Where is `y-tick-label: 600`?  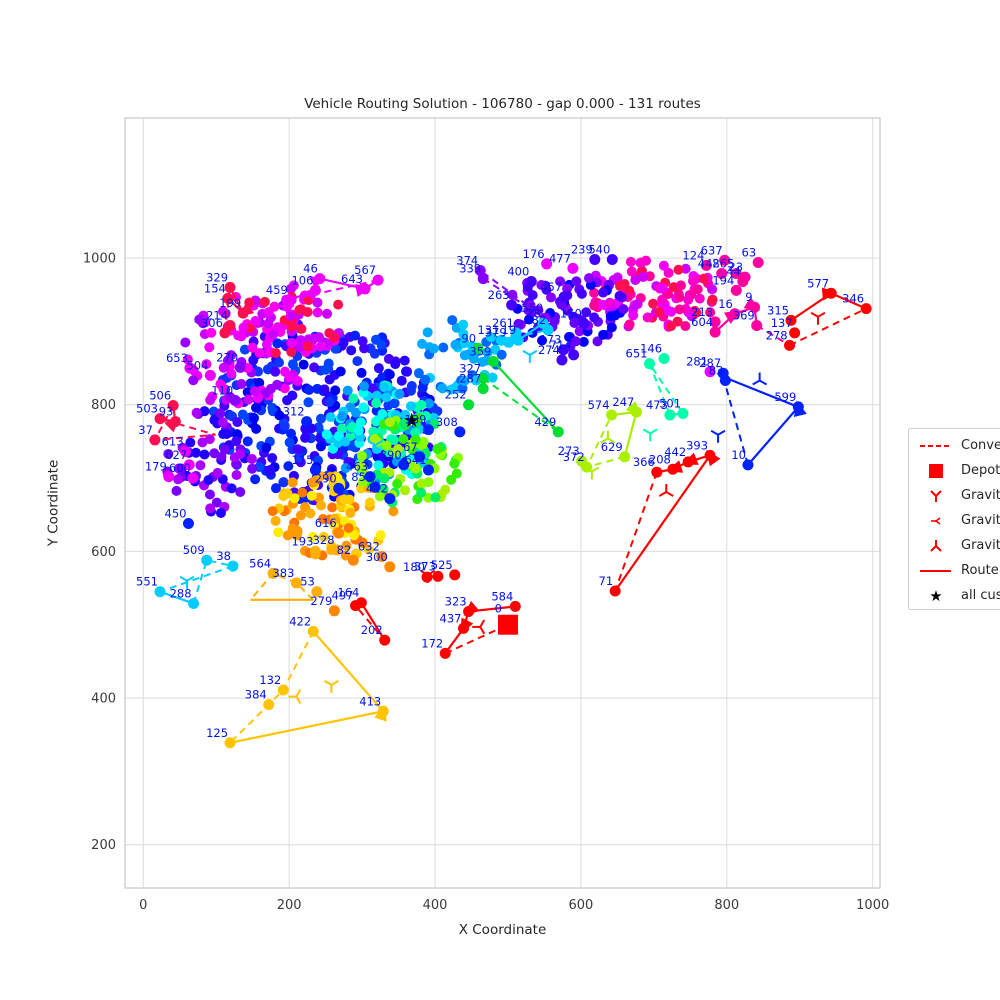 y-tick-label: 600 is located at coordinates (103, 552).